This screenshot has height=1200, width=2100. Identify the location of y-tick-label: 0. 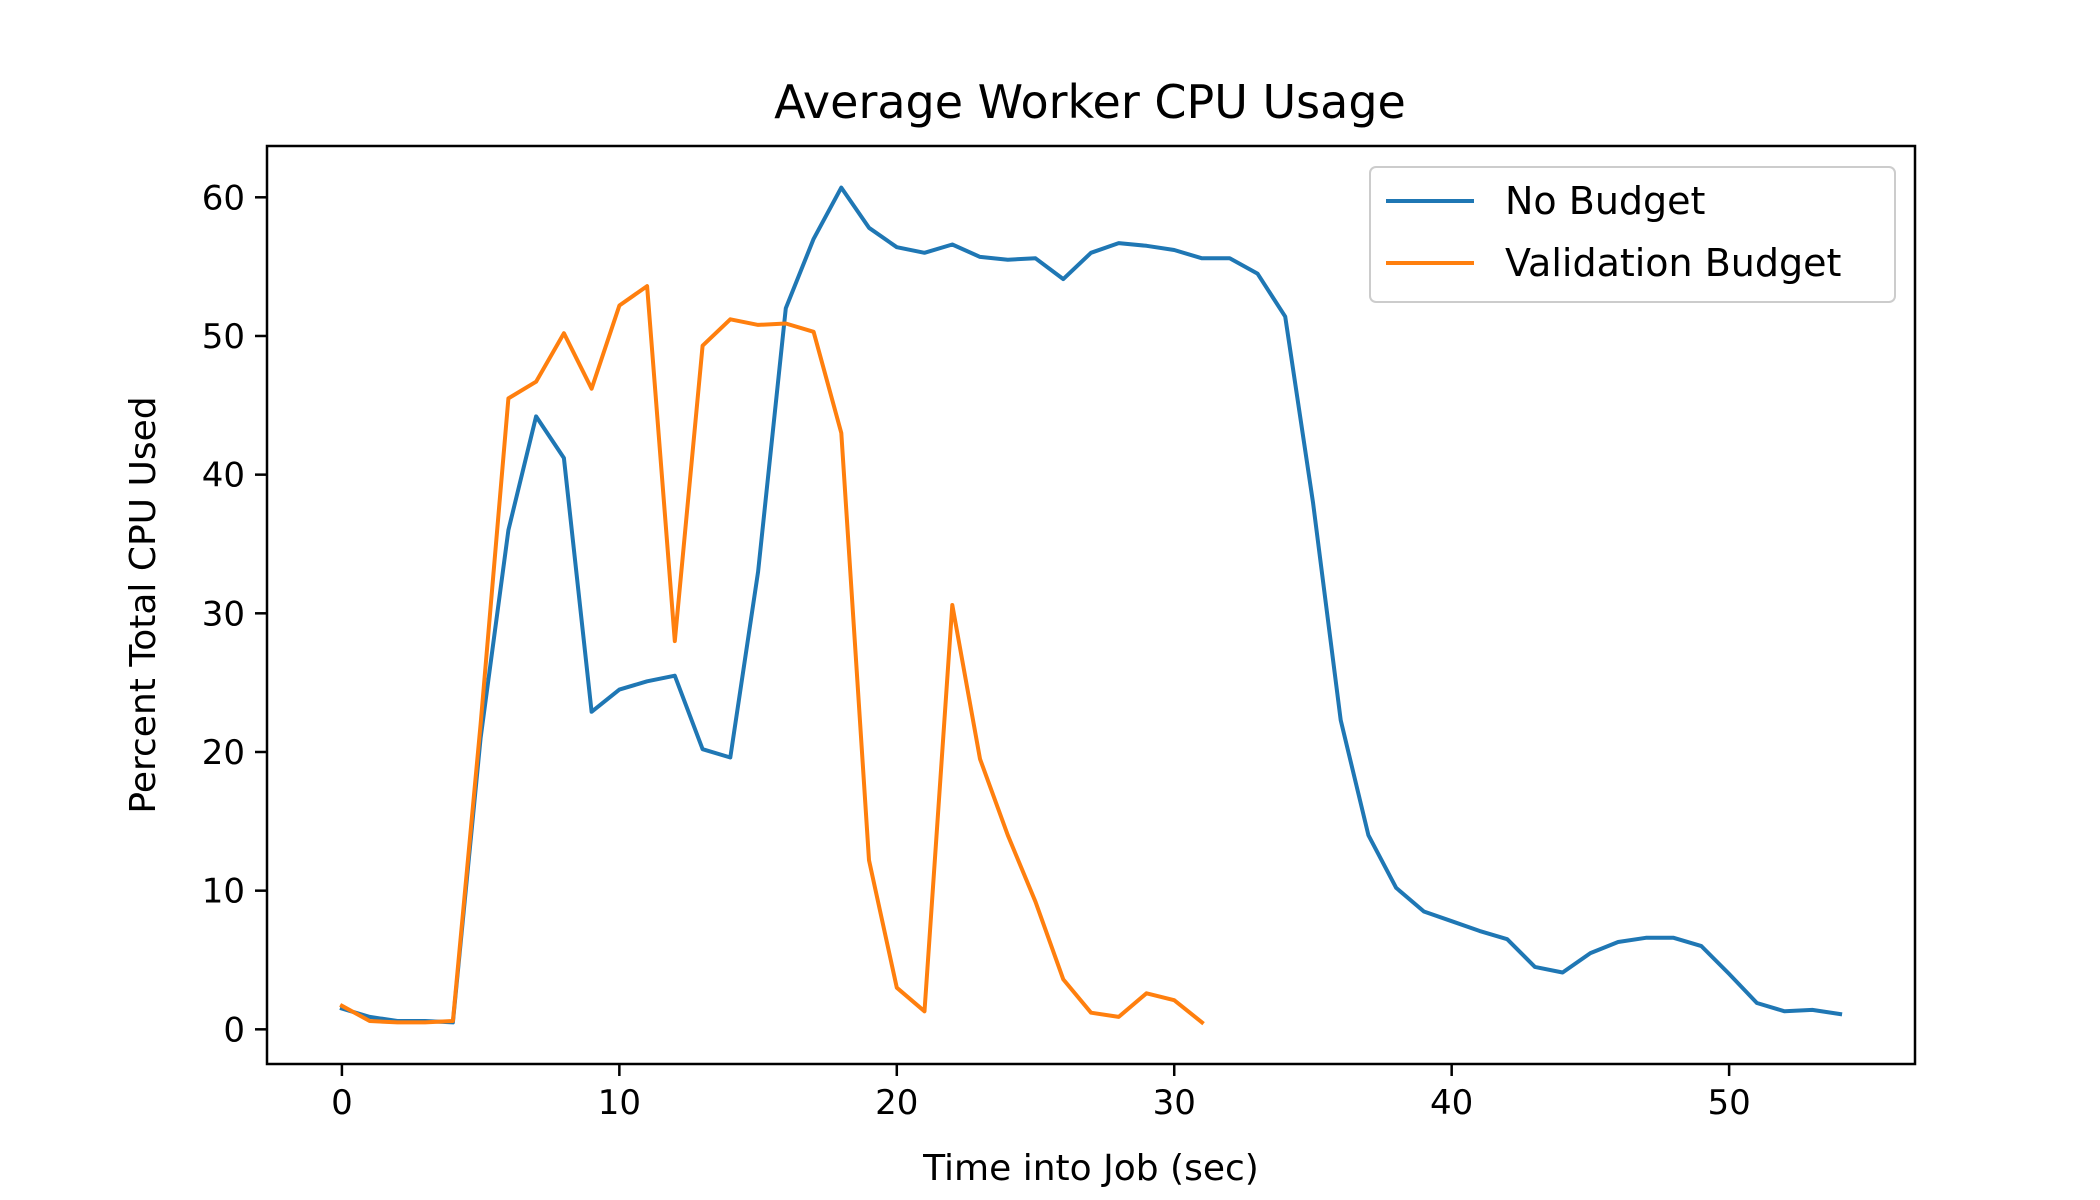
(234, 1030).